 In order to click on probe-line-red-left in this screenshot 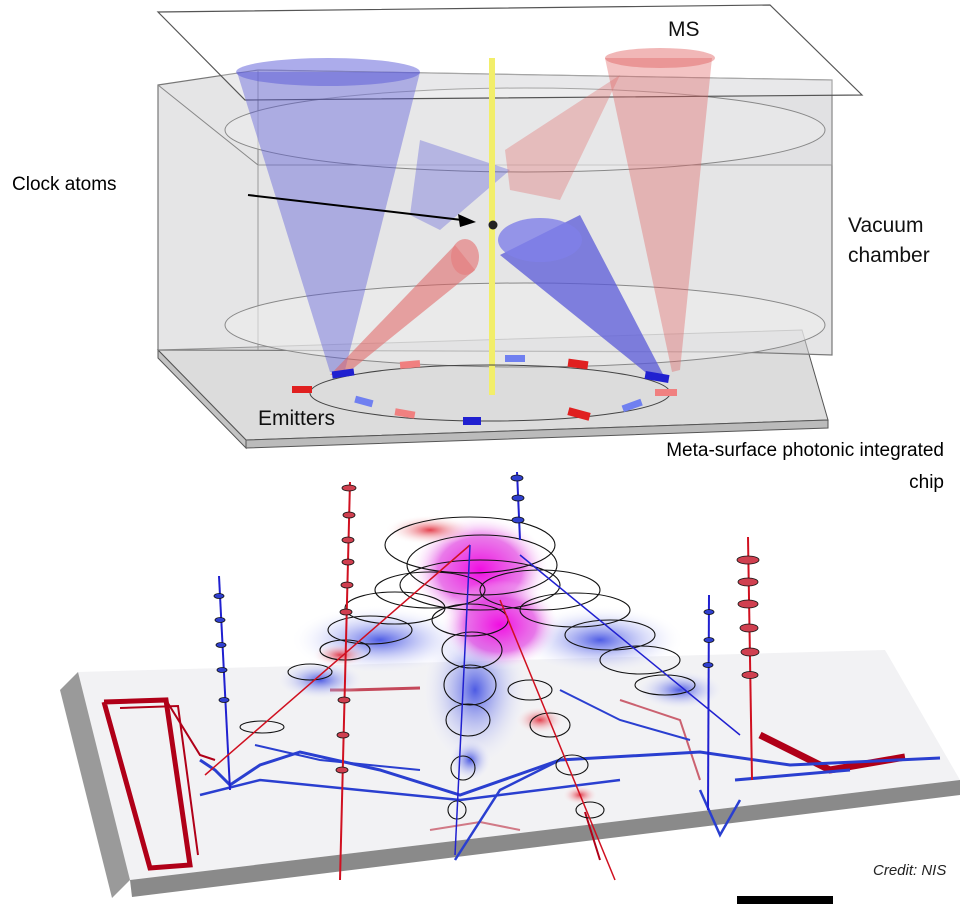, I will do `click(345, 681)`.